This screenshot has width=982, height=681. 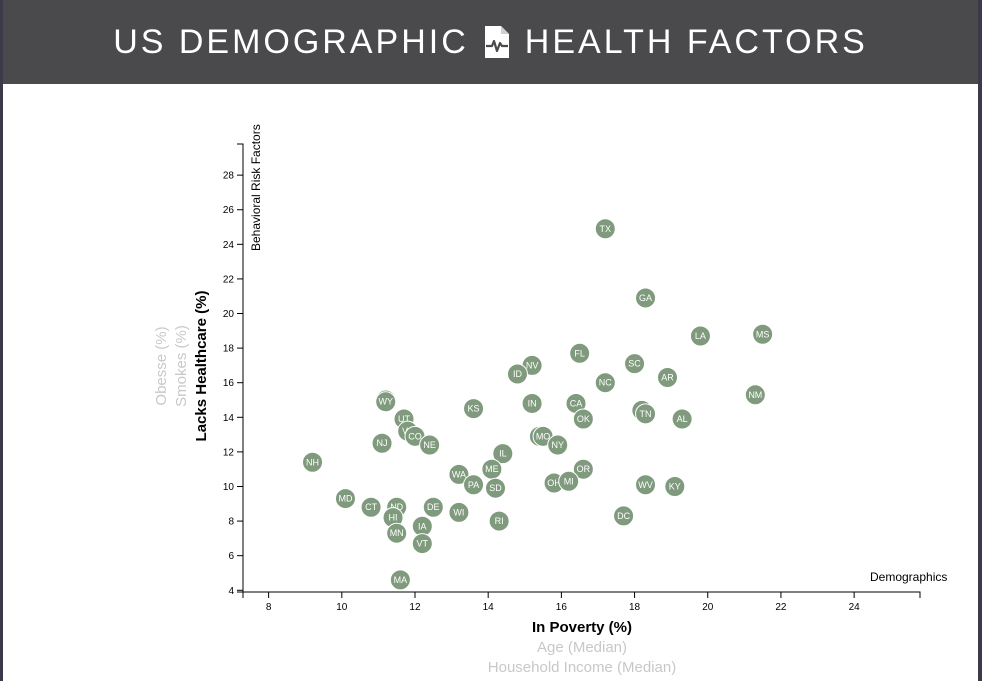 I want to click on state-point-mi: MI, so click(x=569, y=481).